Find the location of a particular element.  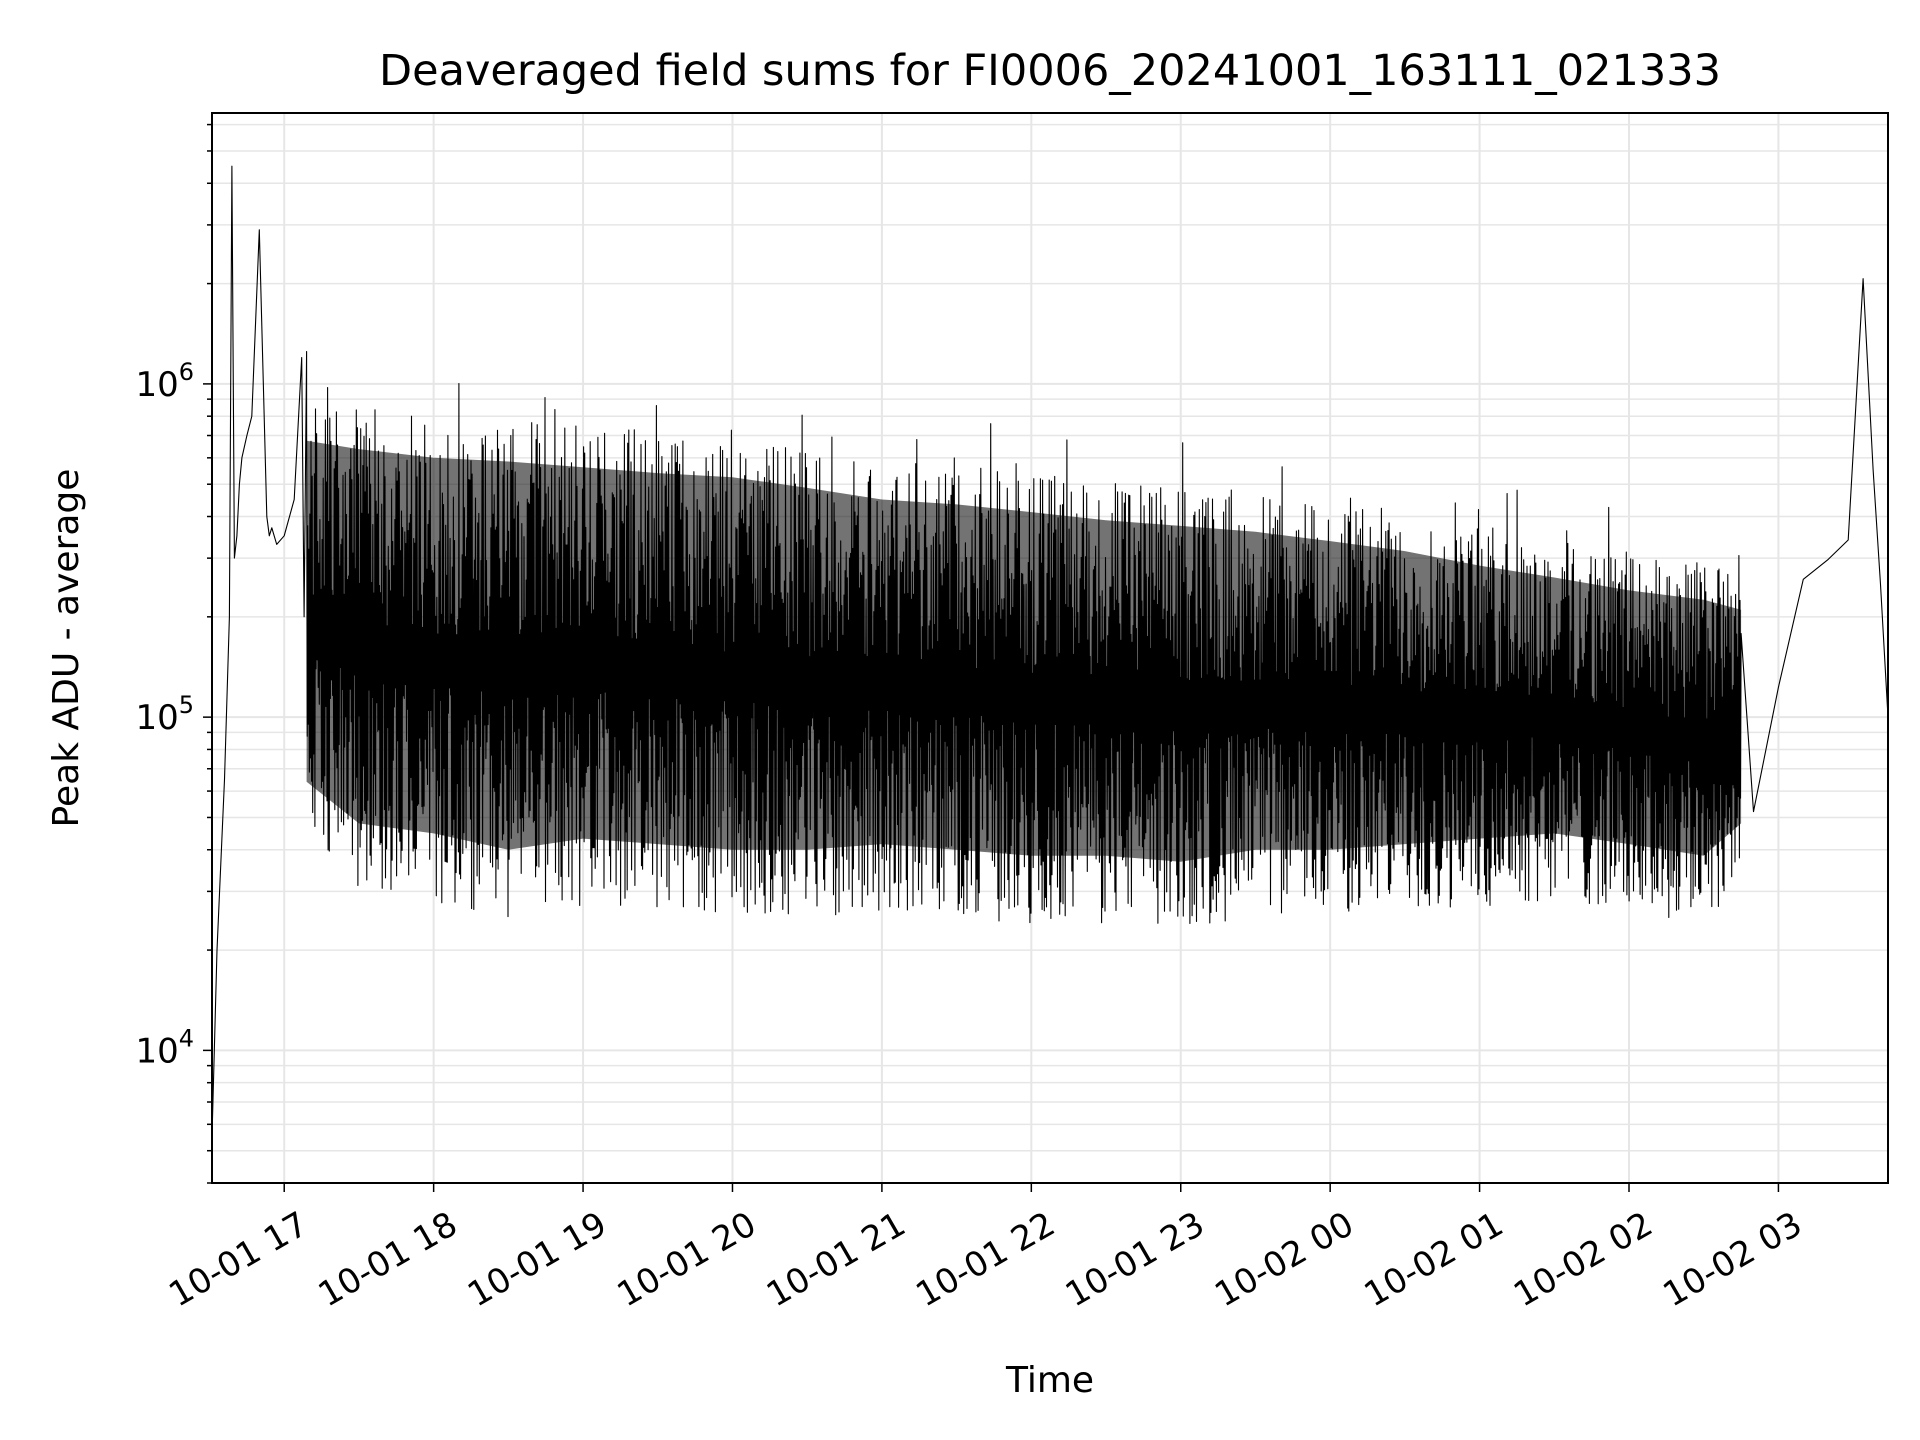

y-axis-label: Peak ADU - average is located at coordinates (66, 648).